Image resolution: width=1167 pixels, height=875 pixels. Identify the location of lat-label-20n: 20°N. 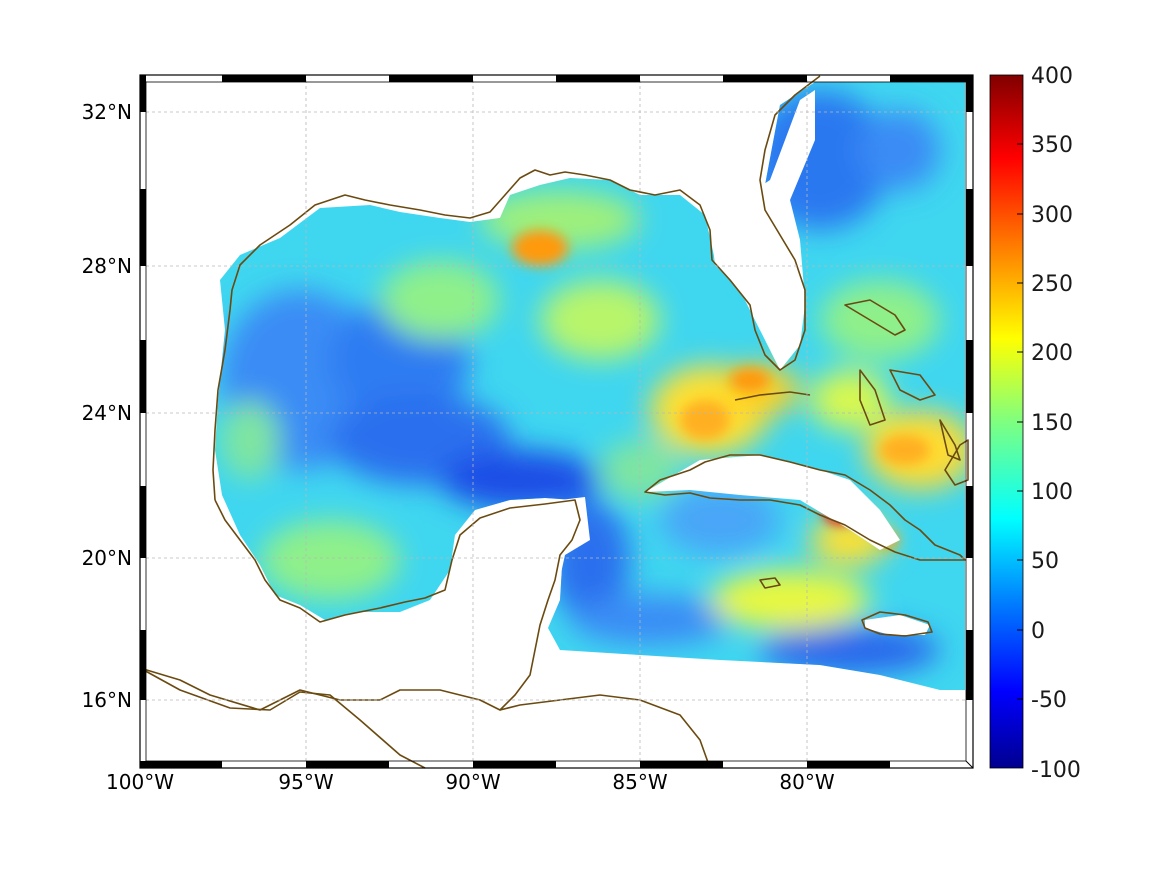
(107, 558).